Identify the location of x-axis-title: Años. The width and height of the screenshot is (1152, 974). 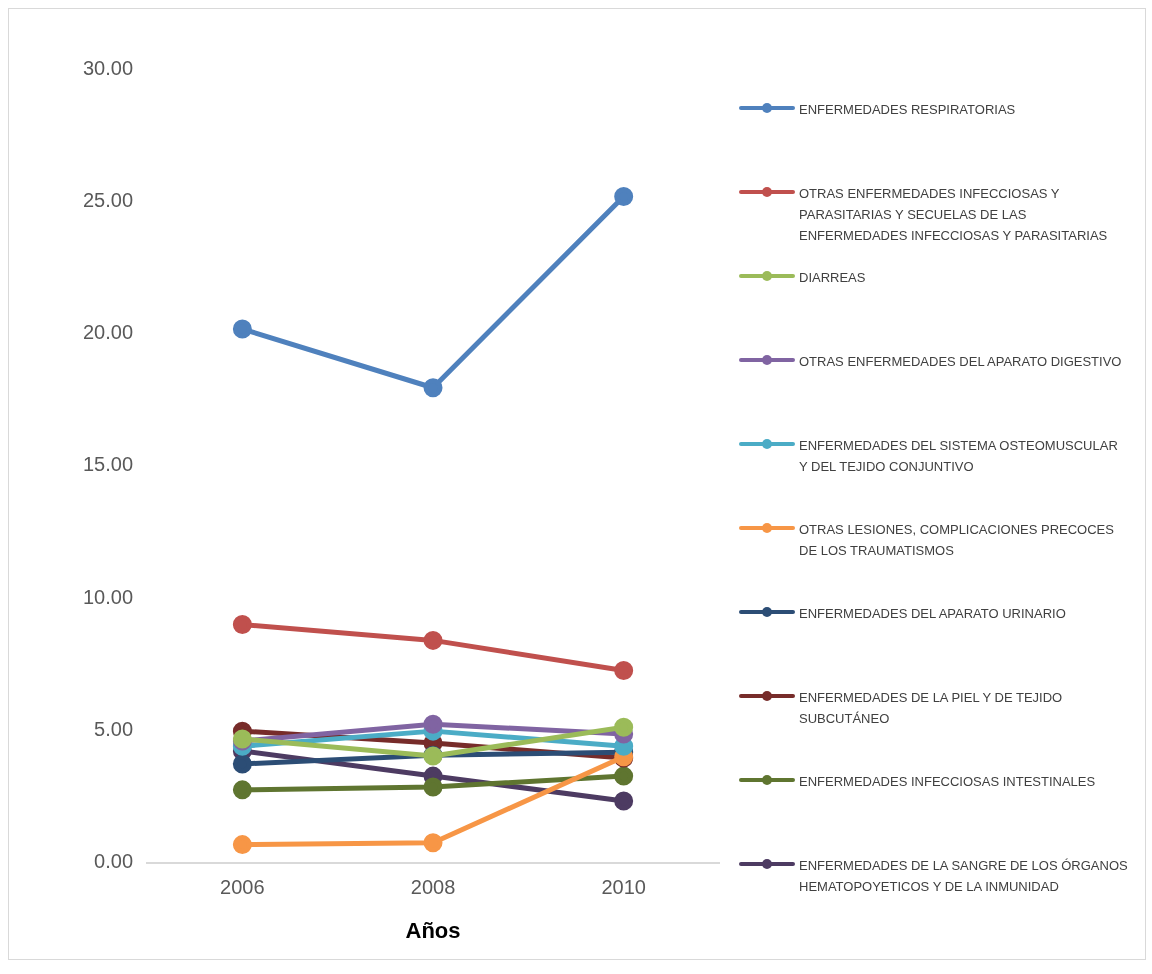
(433, 930).